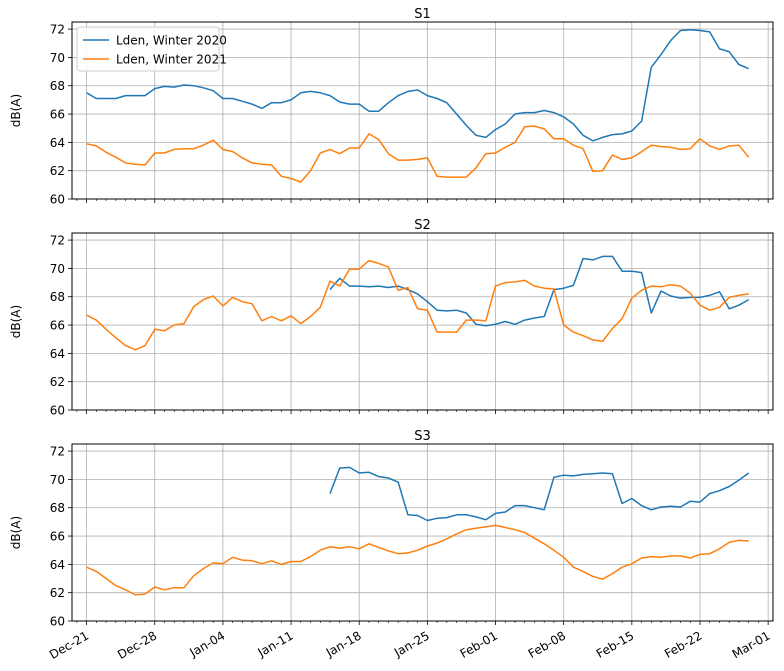 The width and height of the screenshot is (784, 671). Describe the element at coordinates (137, 645) in the screenshot. I see `x-tick-label: Dec-28` at that location.